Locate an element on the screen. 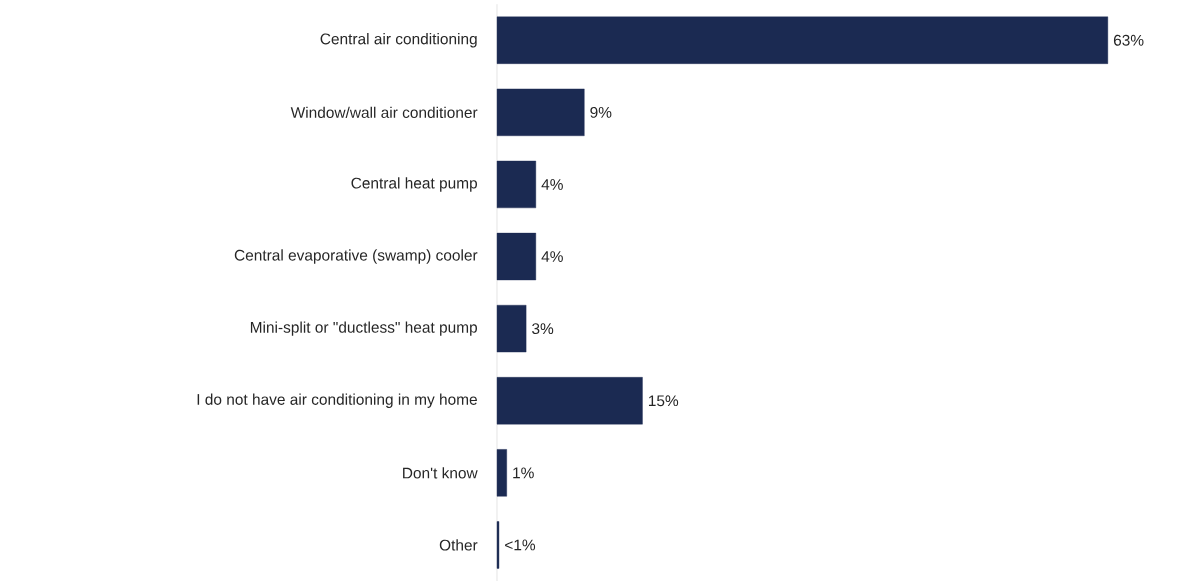  data-label: <1% is located at coordinates (520, 545).